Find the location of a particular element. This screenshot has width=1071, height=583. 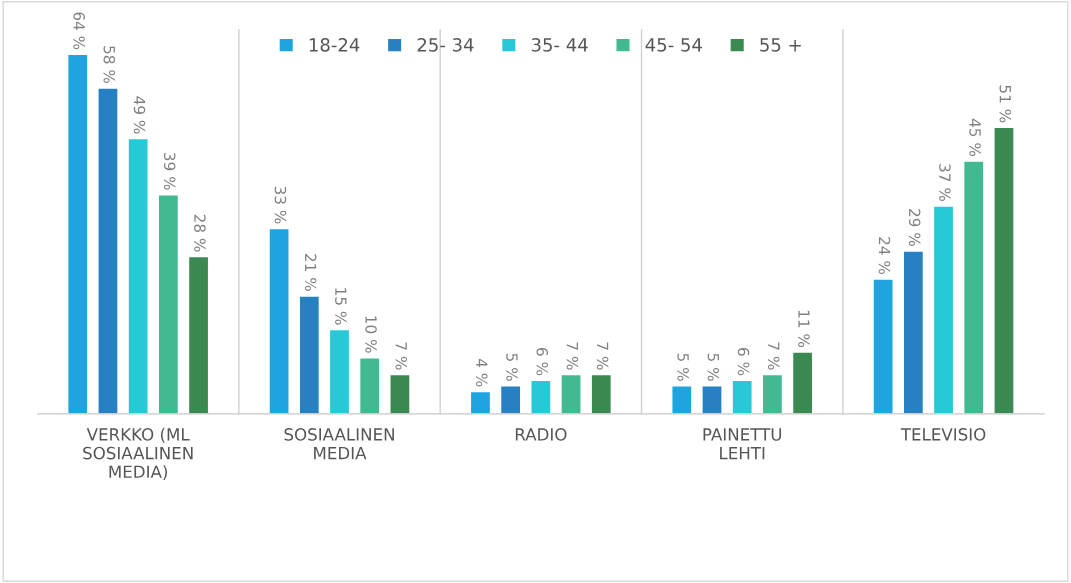

x-tick-label: RADIO is located at coordinates (541, 434).